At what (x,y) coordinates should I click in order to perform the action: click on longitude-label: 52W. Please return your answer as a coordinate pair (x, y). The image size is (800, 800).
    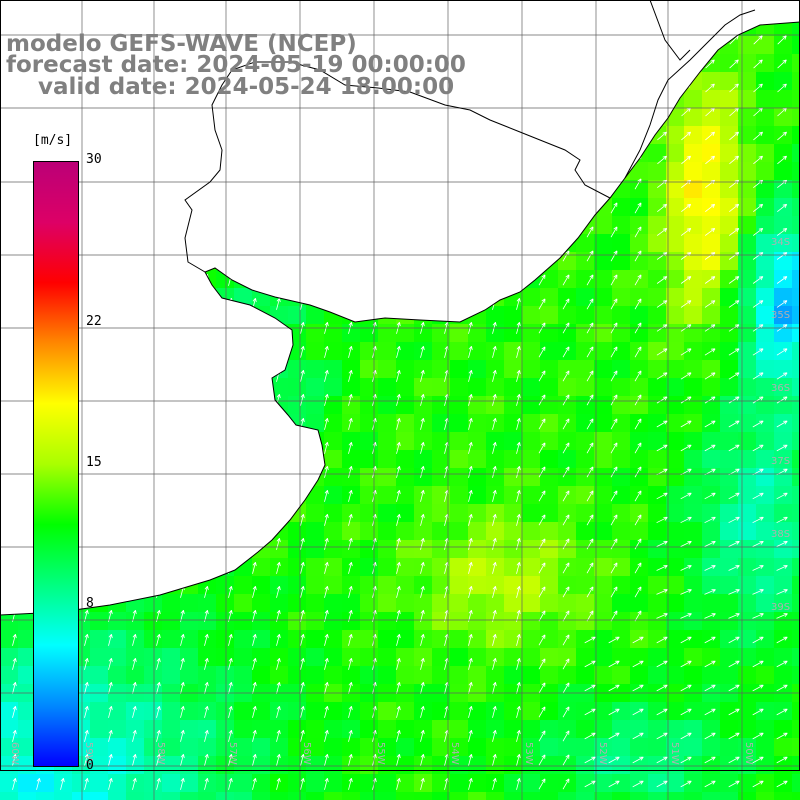
    Looking at the image, I should click on (602, 753).